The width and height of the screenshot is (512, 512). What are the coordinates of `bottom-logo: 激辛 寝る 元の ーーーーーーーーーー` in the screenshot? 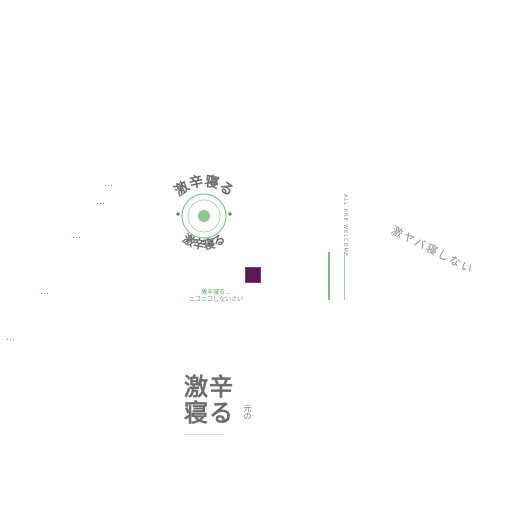 It's located at (224, 410).